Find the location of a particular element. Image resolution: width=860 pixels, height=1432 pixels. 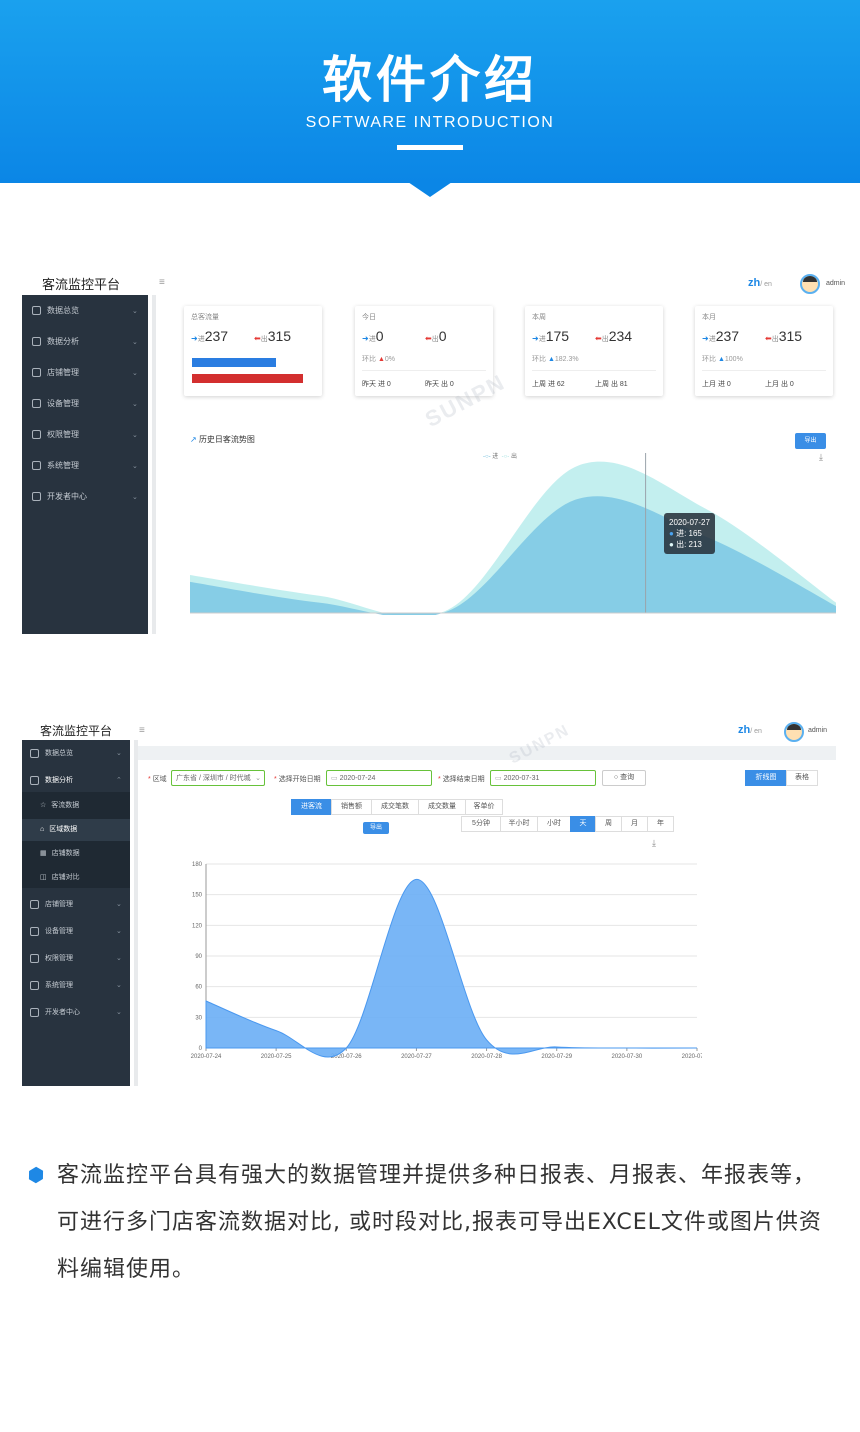

legend-out: 出 is located at coordinates (513, 457).